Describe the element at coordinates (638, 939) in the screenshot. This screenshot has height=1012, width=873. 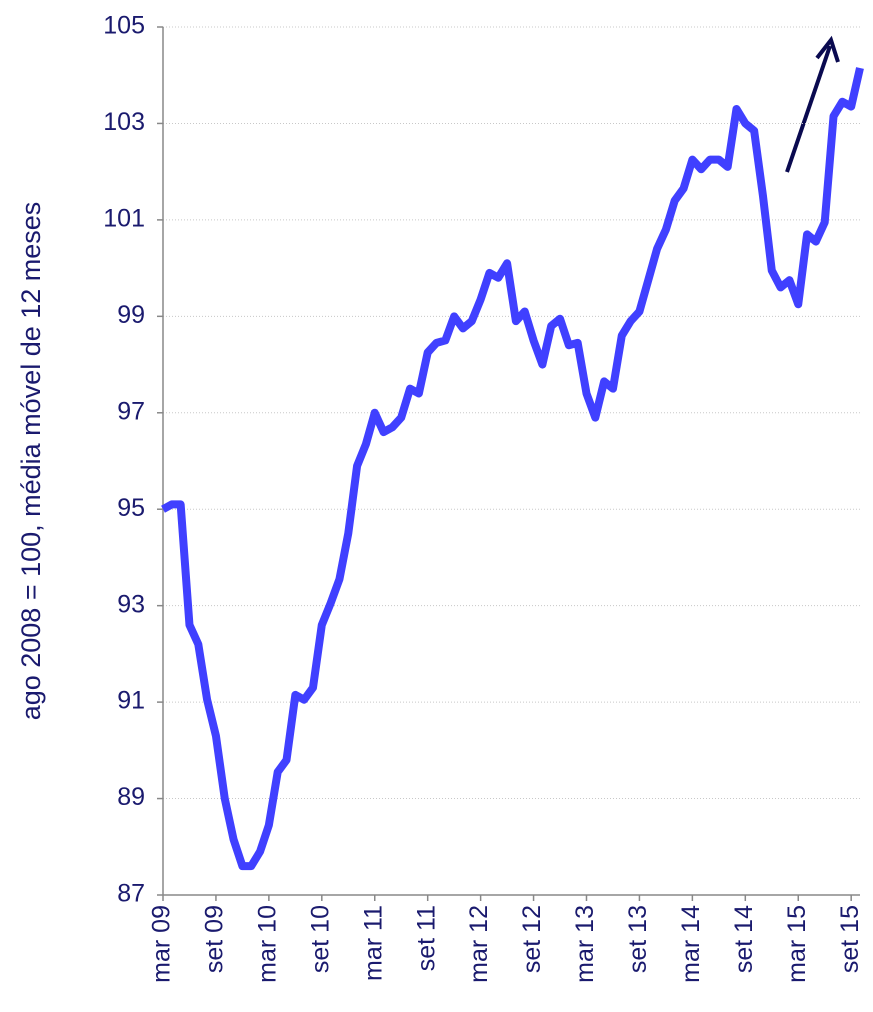
I see `x-tick-label: set 13` at that location.